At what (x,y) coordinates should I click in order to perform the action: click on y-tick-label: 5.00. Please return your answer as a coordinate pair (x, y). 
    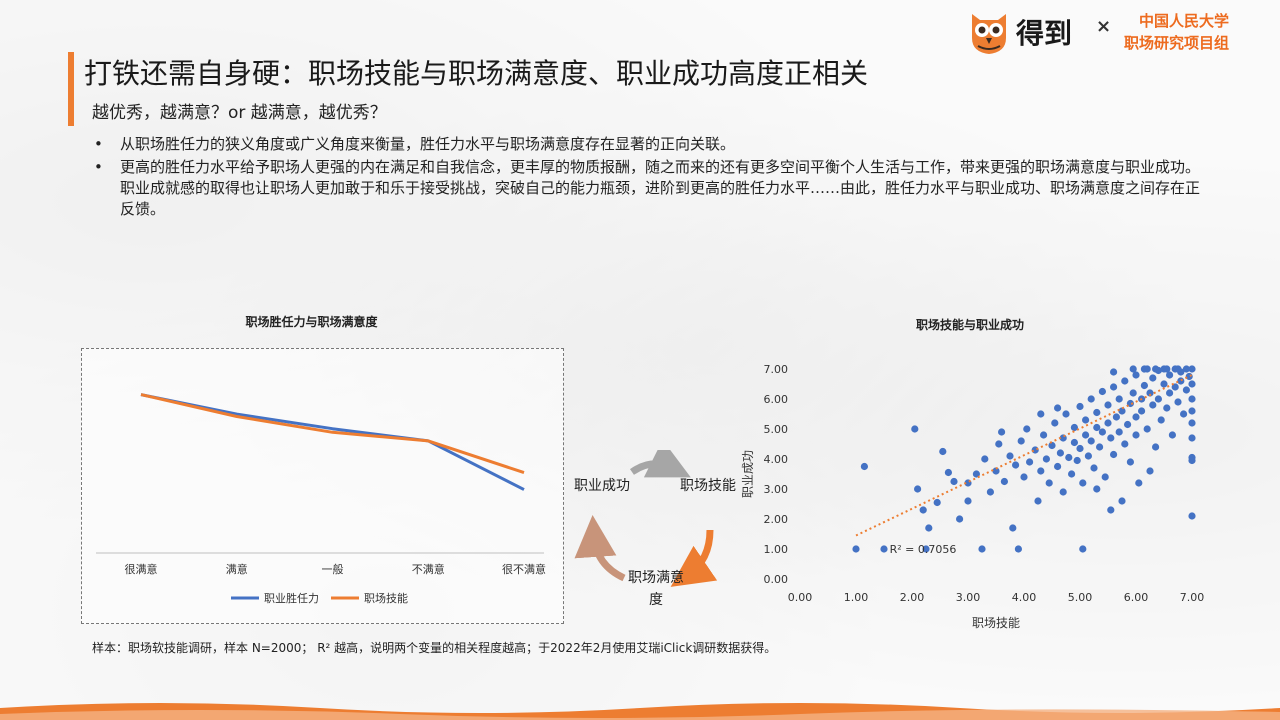
    Looking at the image, I should click on (776, 429).